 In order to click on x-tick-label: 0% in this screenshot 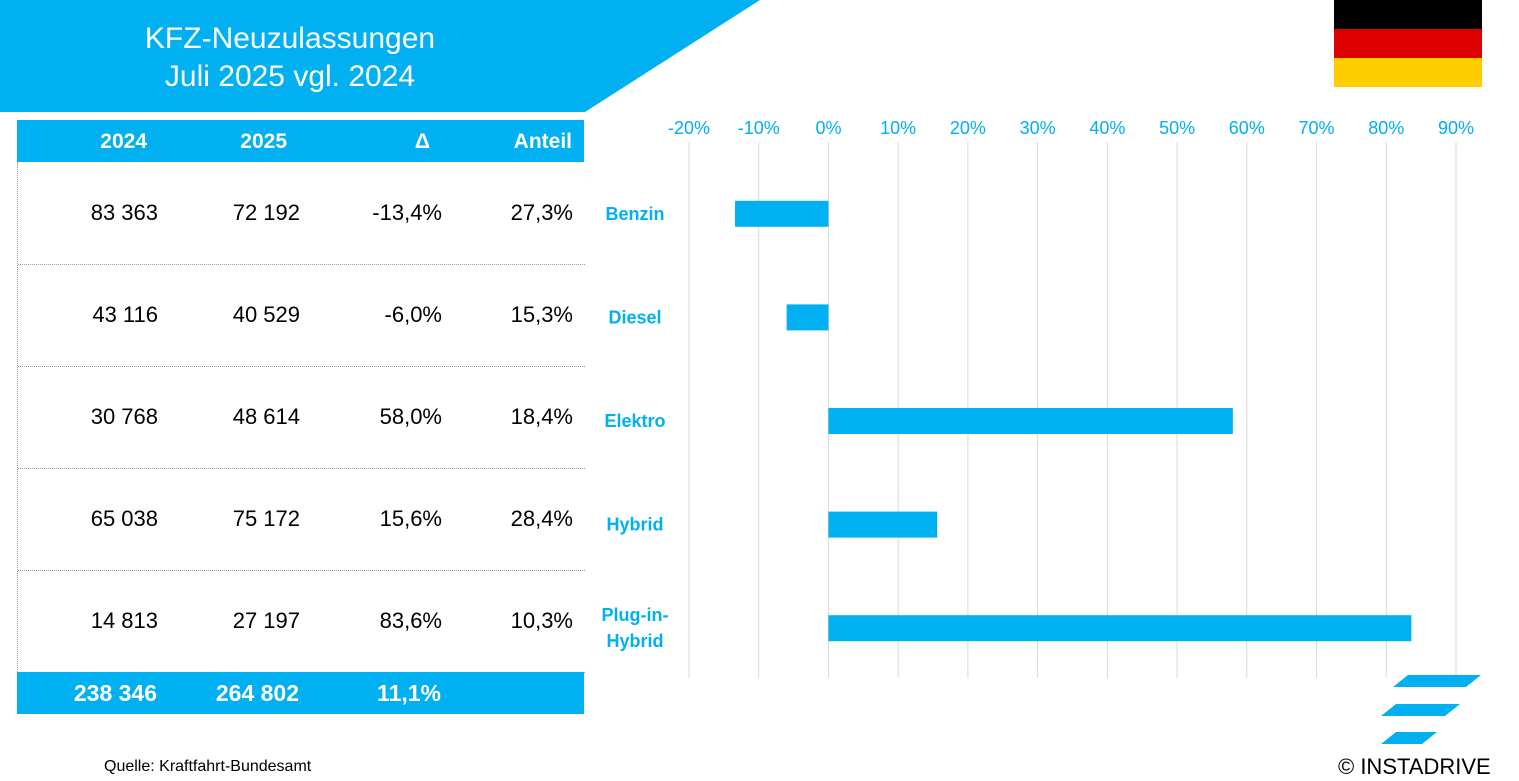, I will do `click(828, 128)`.